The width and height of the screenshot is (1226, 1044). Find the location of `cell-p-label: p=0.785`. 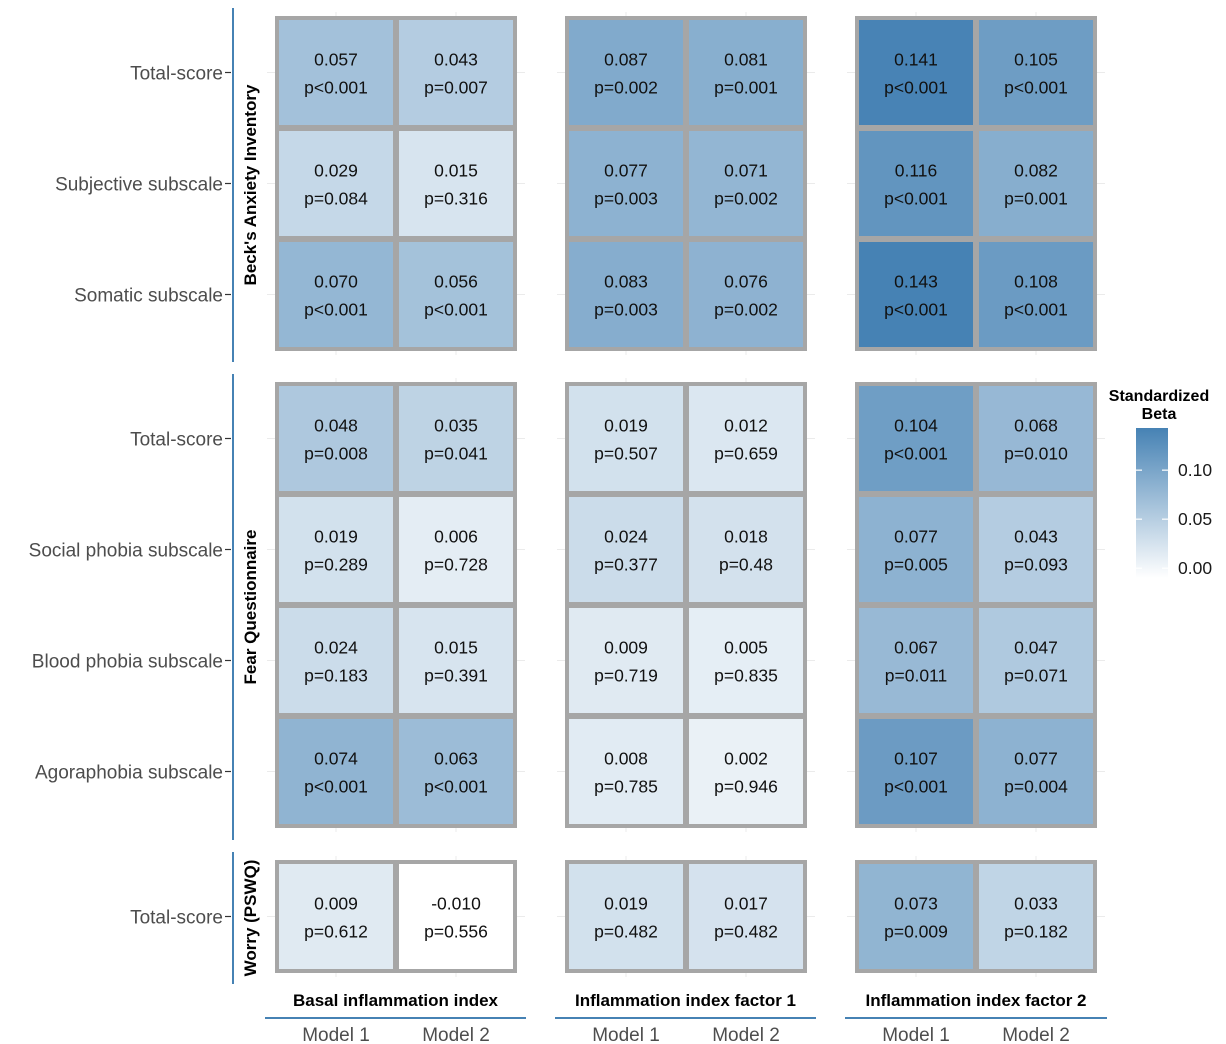

cell-p-label: p=0.785 is located at coordinates (626, 787).